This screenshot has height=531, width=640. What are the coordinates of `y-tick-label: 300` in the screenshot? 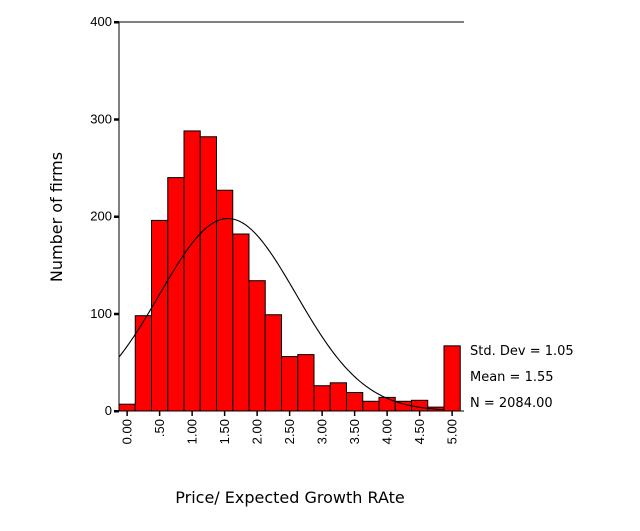 It's located at (101, 118).